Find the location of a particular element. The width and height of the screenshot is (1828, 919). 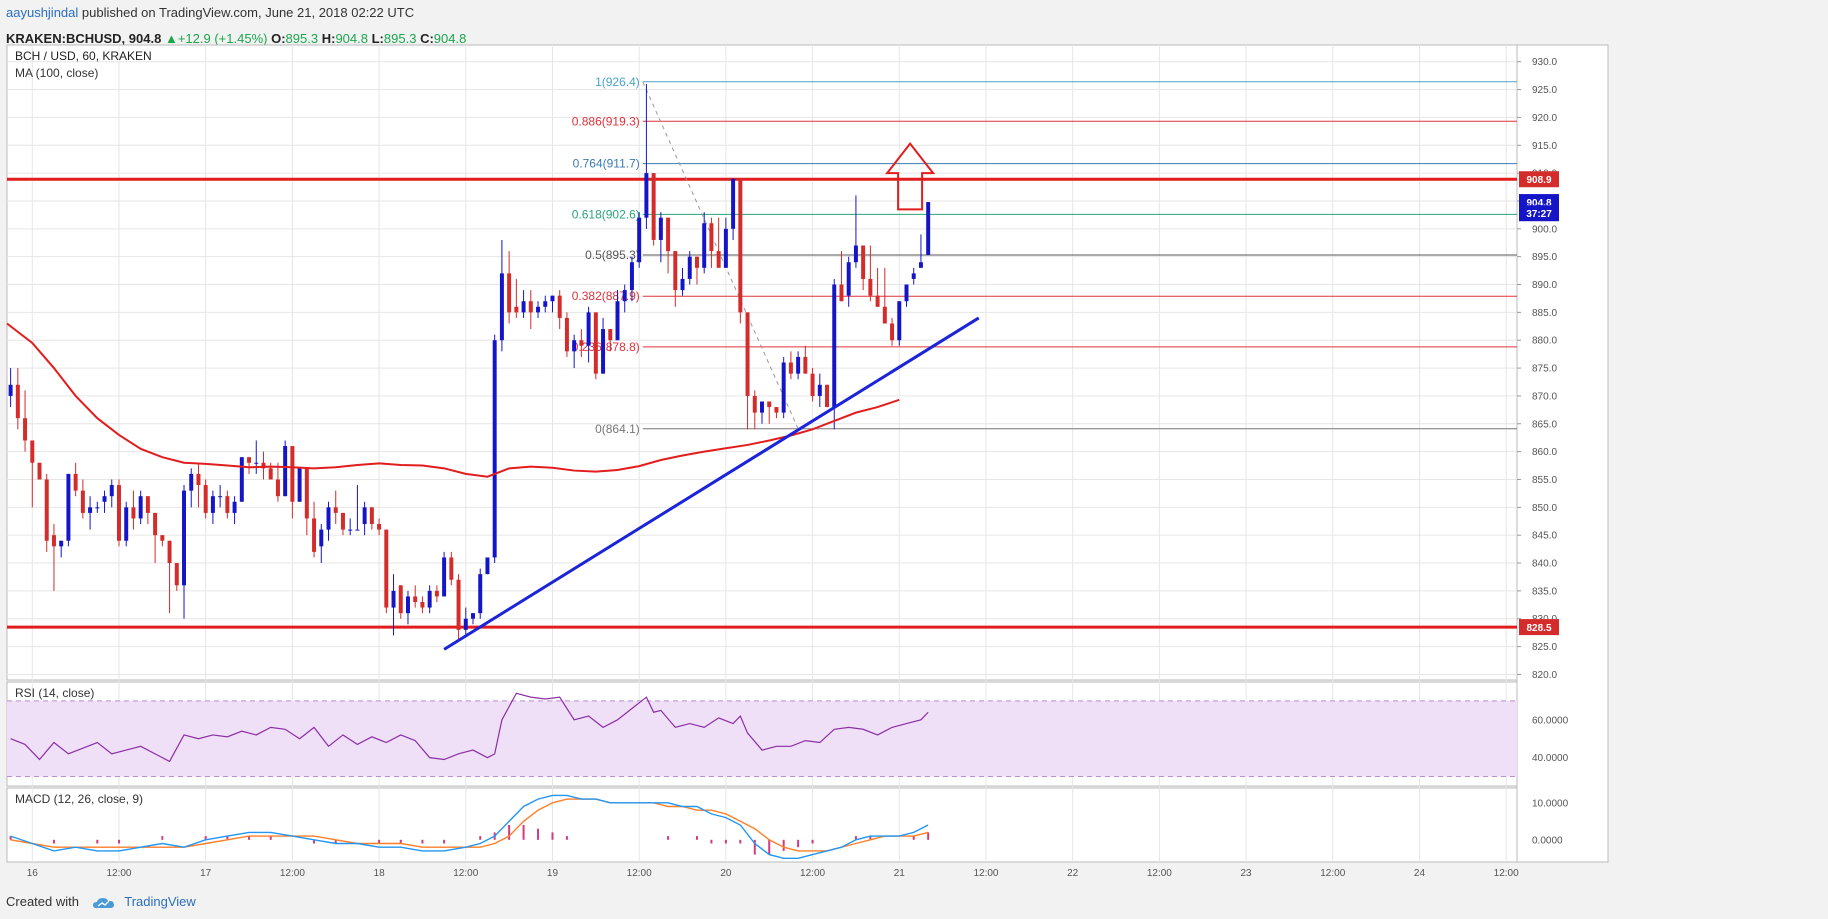

macd-line is located at coordinates (469, 826).